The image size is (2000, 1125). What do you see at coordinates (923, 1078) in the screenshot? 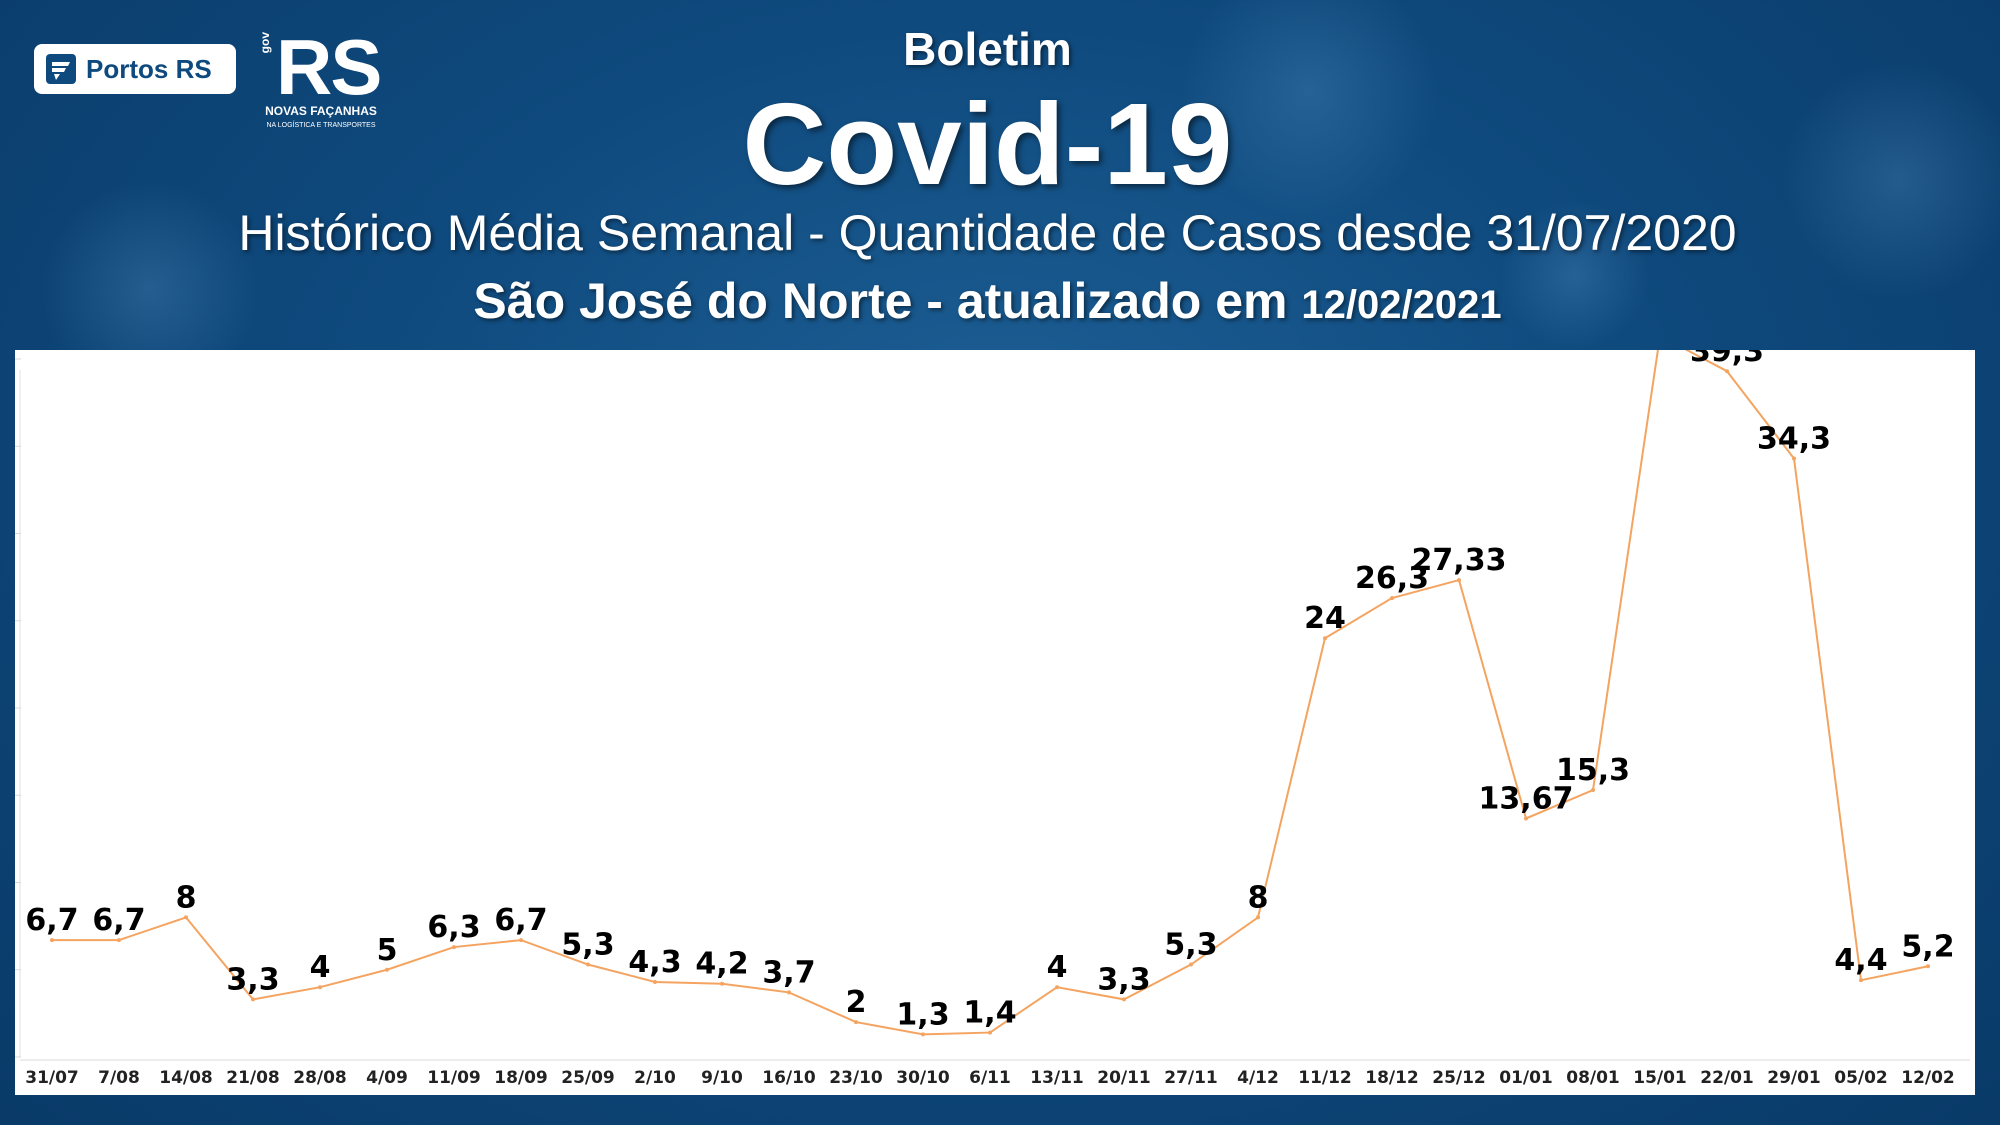
I see `x-tick-label: 30/10` at bounding box center [923, 1078].